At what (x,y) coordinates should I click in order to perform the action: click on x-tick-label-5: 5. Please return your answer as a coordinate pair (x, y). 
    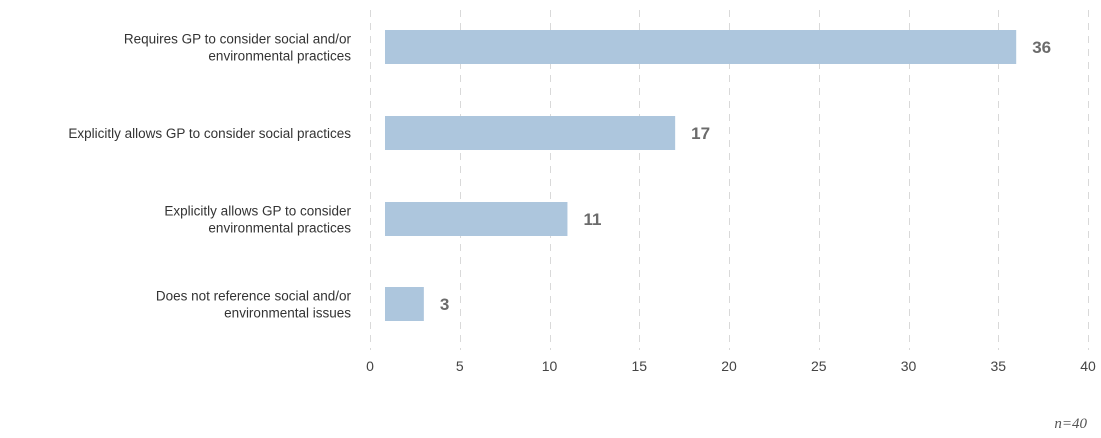
    Looking at the image, I should click on (460, 366).